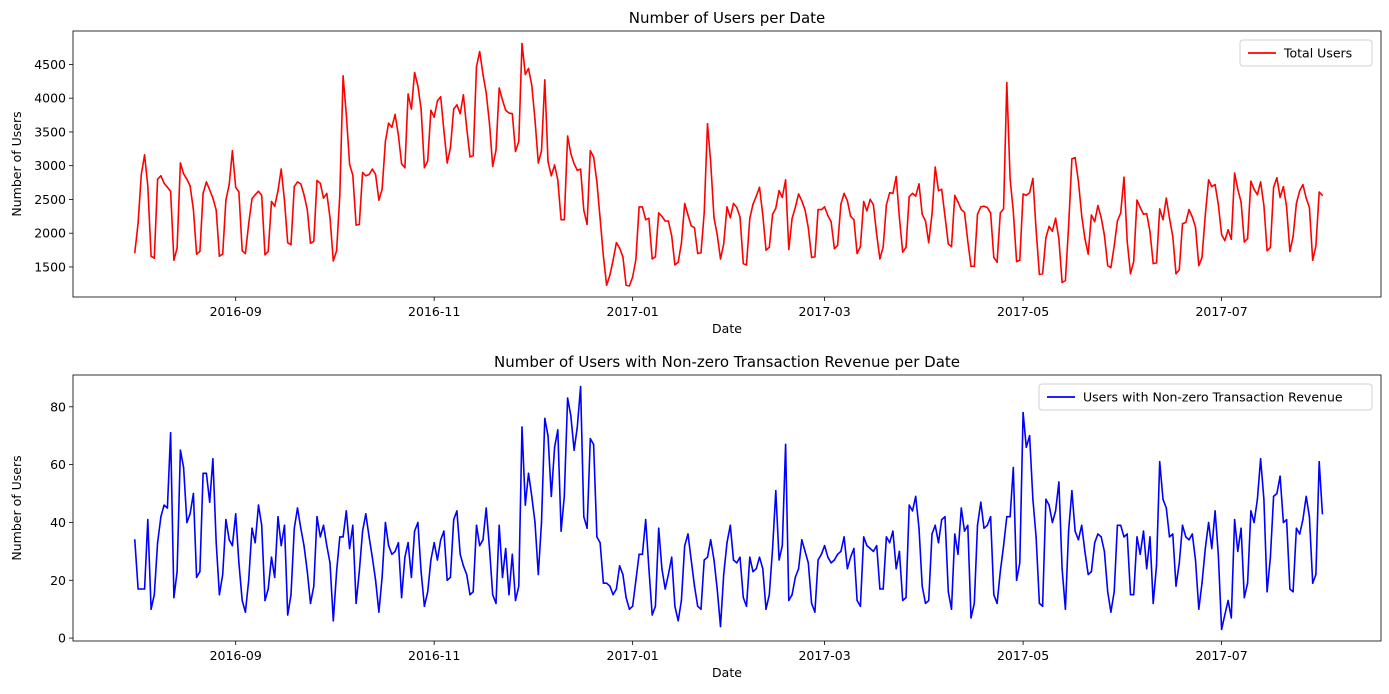 The width and height of the screenshot is (1389, 694). I want to click on x-tick-label: 2016-11, so click(434, 311).